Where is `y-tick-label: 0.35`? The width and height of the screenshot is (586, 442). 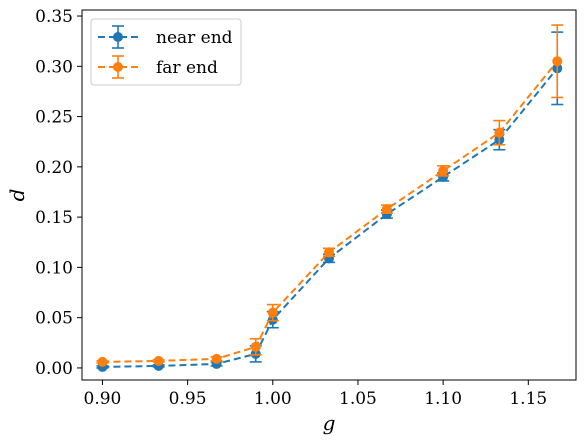
y-tick-label: 0.35 is located at coordinates (54, 17).